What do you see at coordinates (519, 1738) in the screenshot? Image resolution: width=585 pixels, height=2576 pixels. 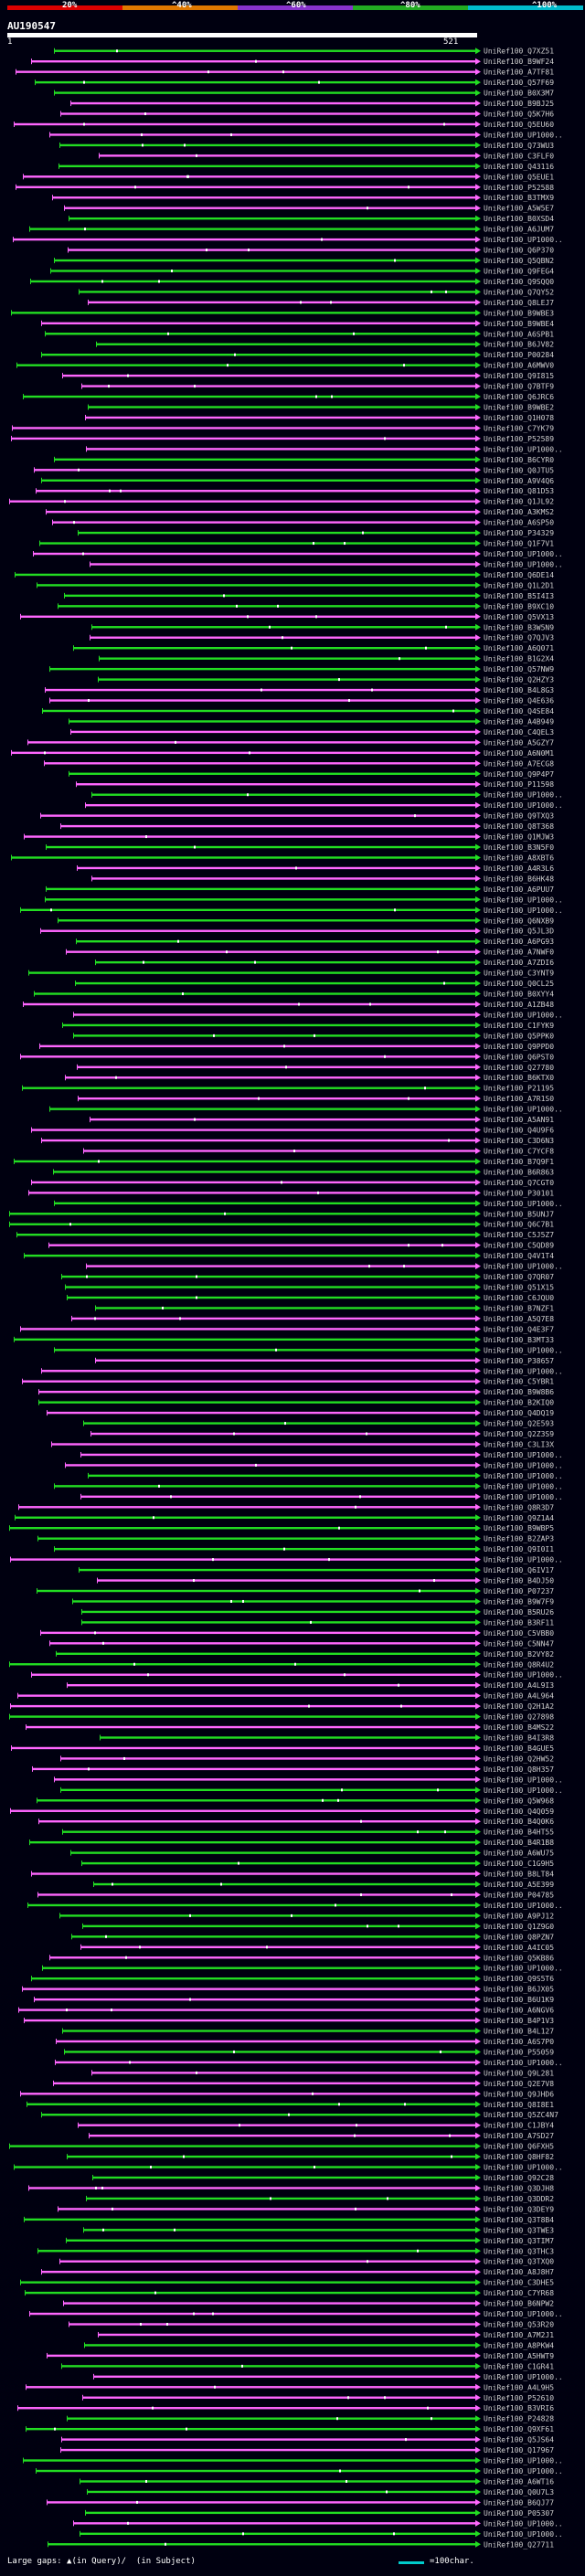 I see `hit-label: UniRef100_B4I3R8` at bounding box center [519, 1738].